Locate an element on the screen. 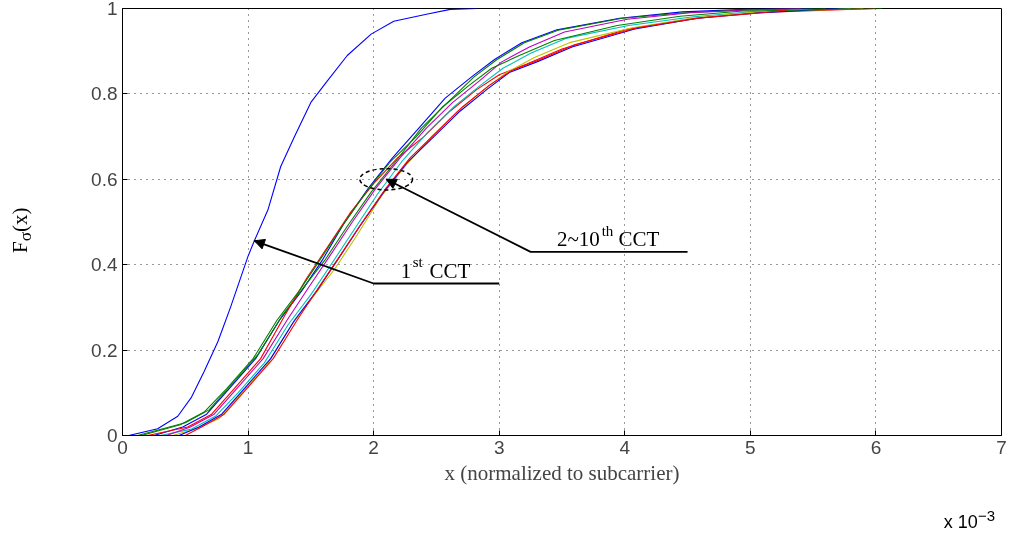  x-tick-label: 7 is located at coordinates (1001, 447).